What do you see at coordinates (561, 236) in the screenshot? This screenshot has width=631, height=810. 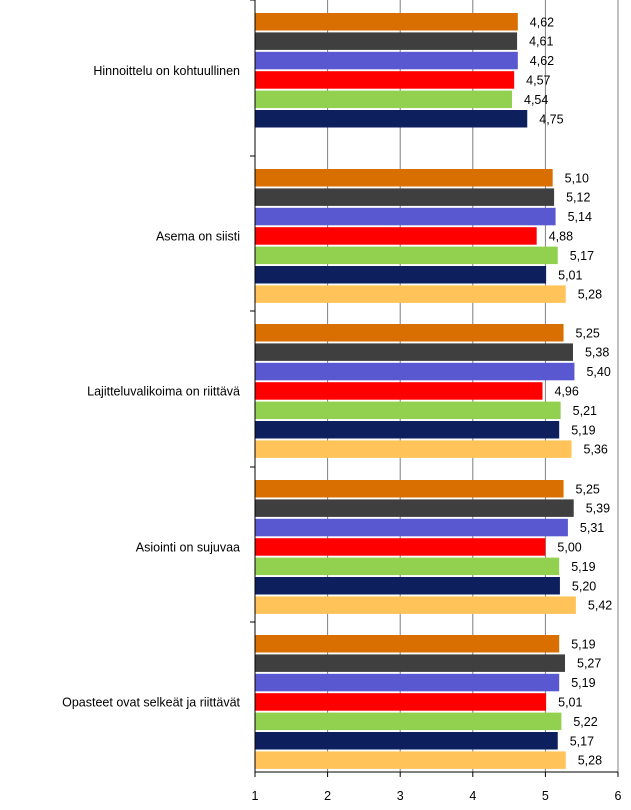 I see `value-label-1-3: 4,88` at bounding box center [561, 236].